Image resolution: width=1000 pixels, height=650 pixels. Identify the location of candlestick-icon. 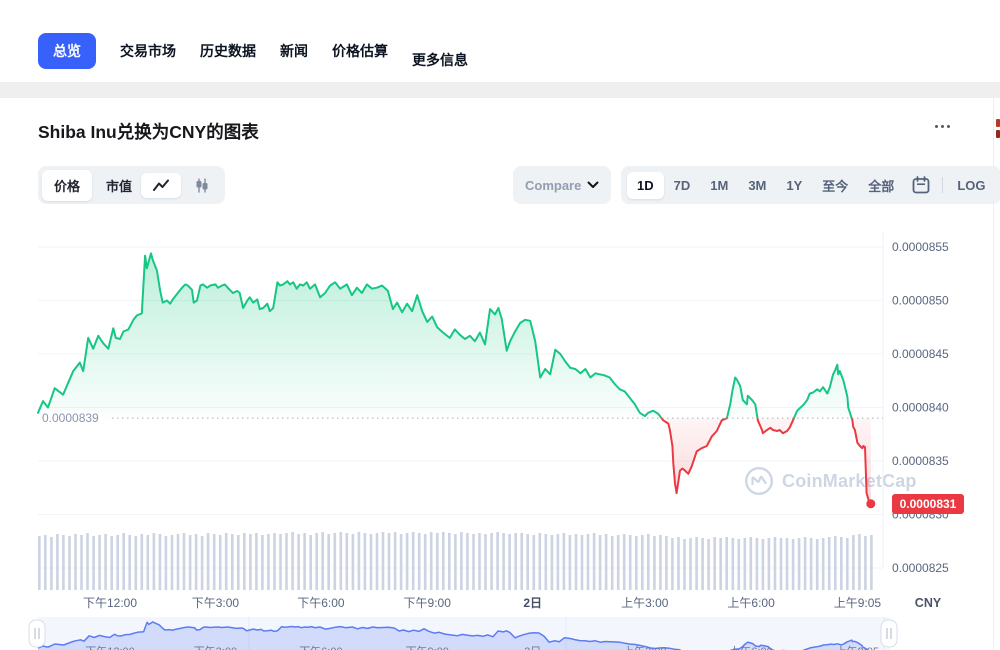
(202, 185).